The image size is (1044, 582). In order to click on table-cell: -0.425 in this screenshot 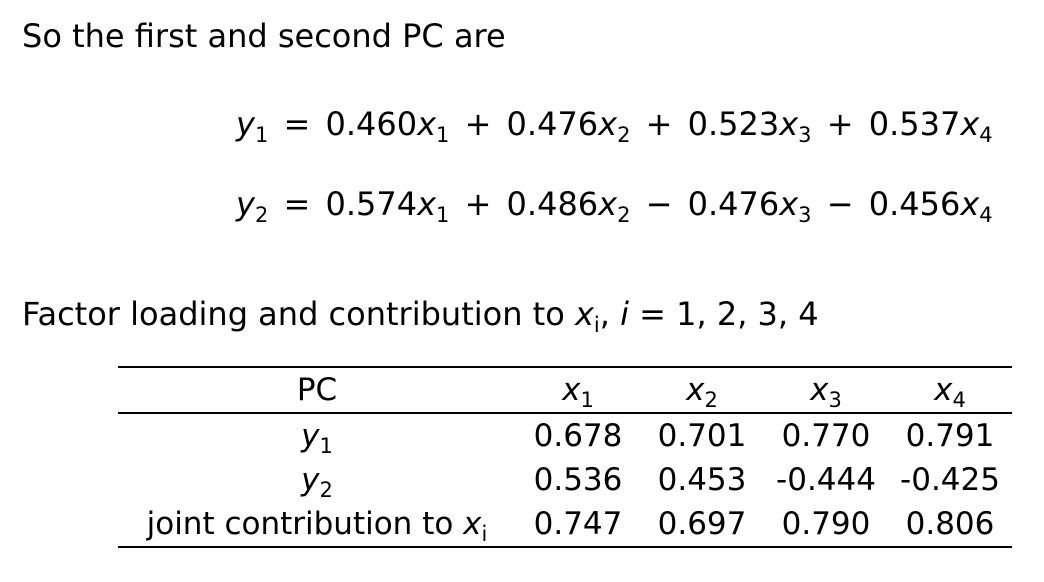, I will do `click(950, 480)`.